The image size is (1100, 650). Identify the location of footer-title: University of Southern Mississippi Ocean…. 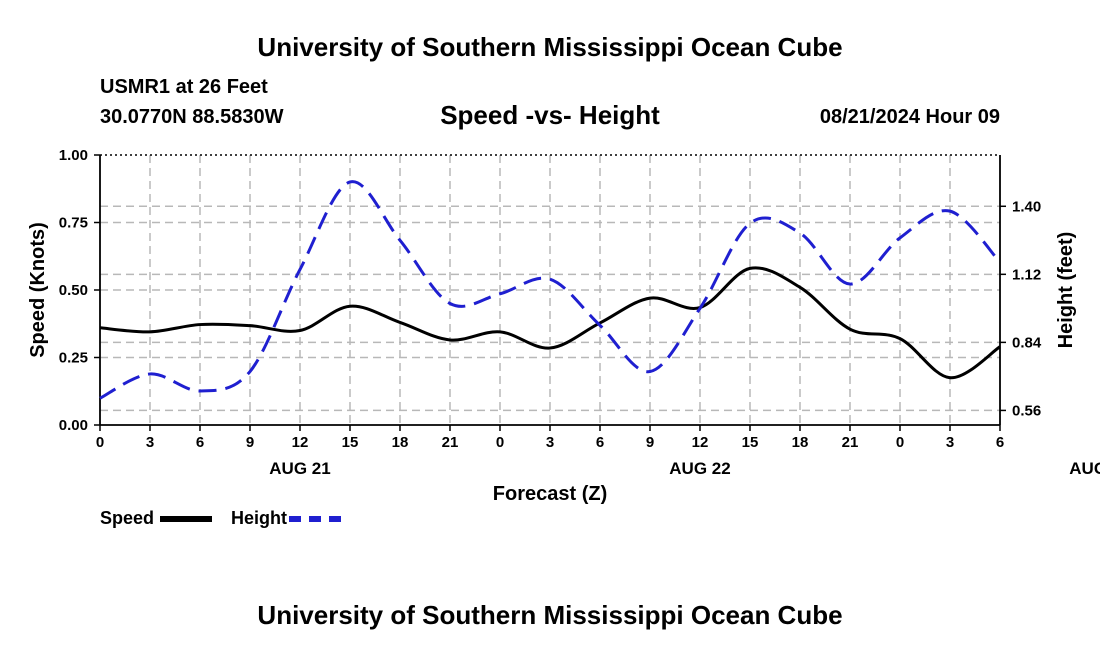
(550, 615).